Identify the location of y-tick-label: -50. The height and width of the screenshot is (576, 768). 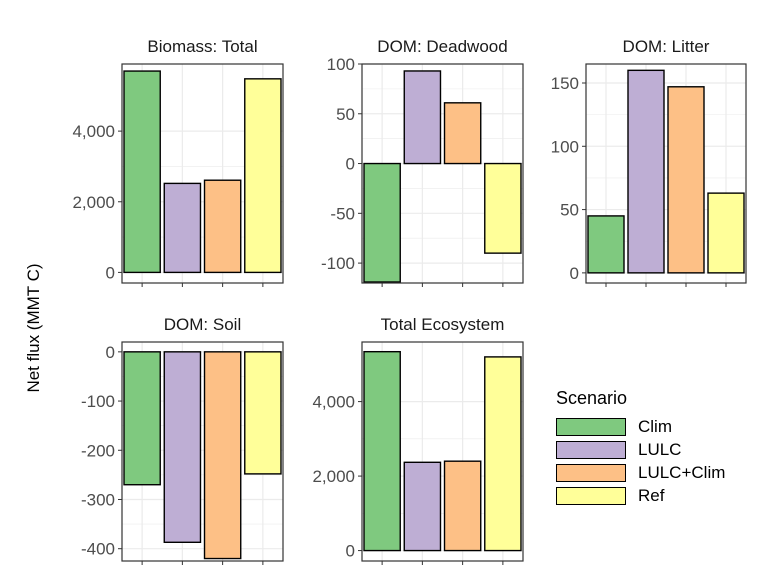
(342, 213).